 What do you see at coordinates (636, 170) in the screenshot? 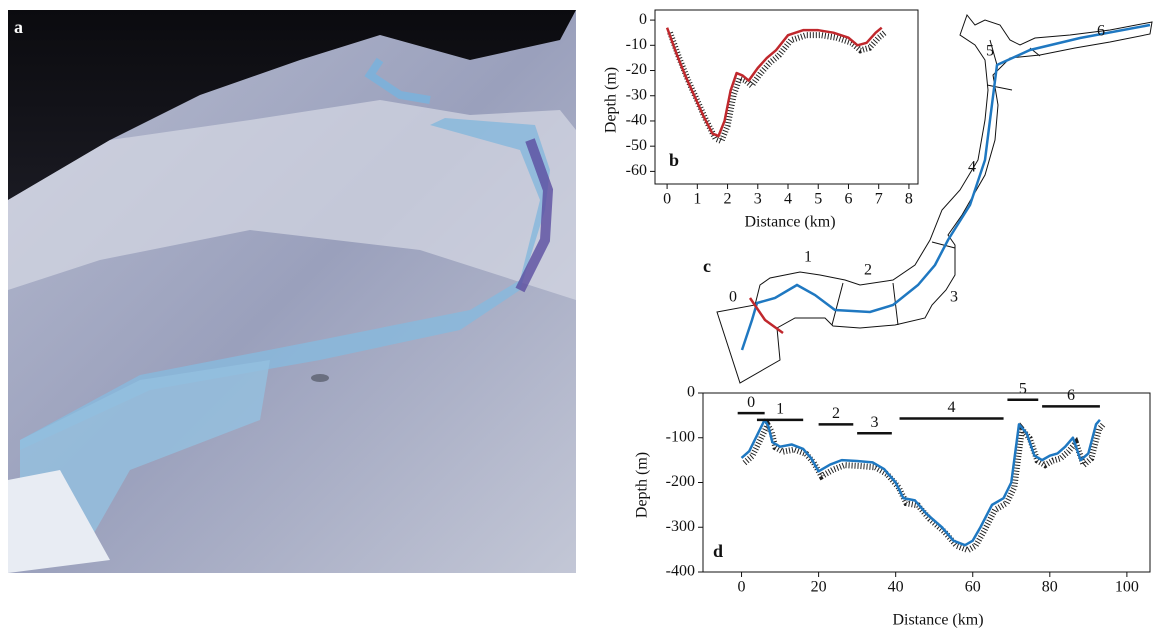
I see `y-tick-label: -60` at bounding box center [636, 170].